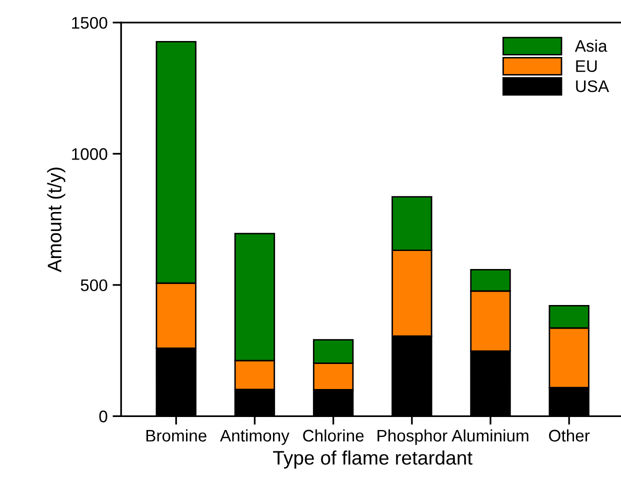 The width and height of the screenshot is (621, 480). I want to click on legend-label: EU, so click(586, 66).